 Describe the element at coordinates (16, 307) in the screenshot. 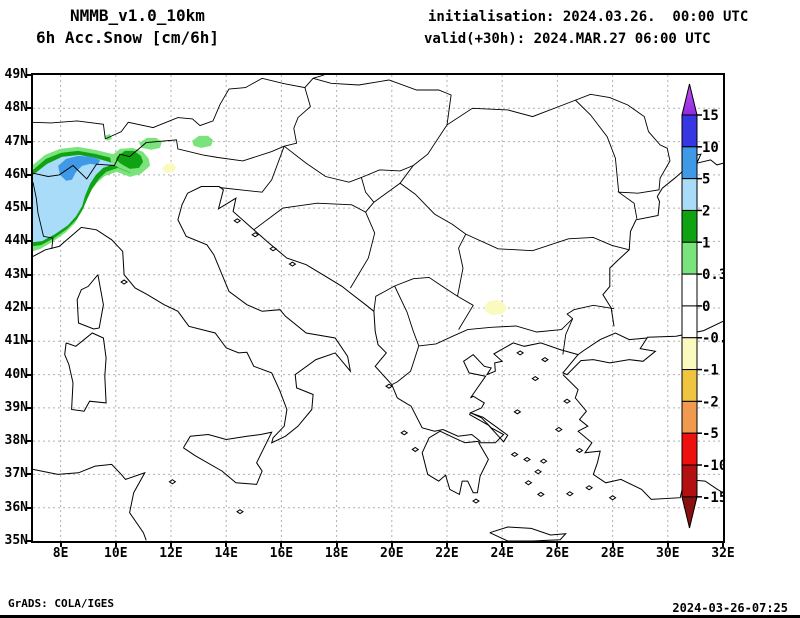

I see `lat-tick-label: 42N` at that location.